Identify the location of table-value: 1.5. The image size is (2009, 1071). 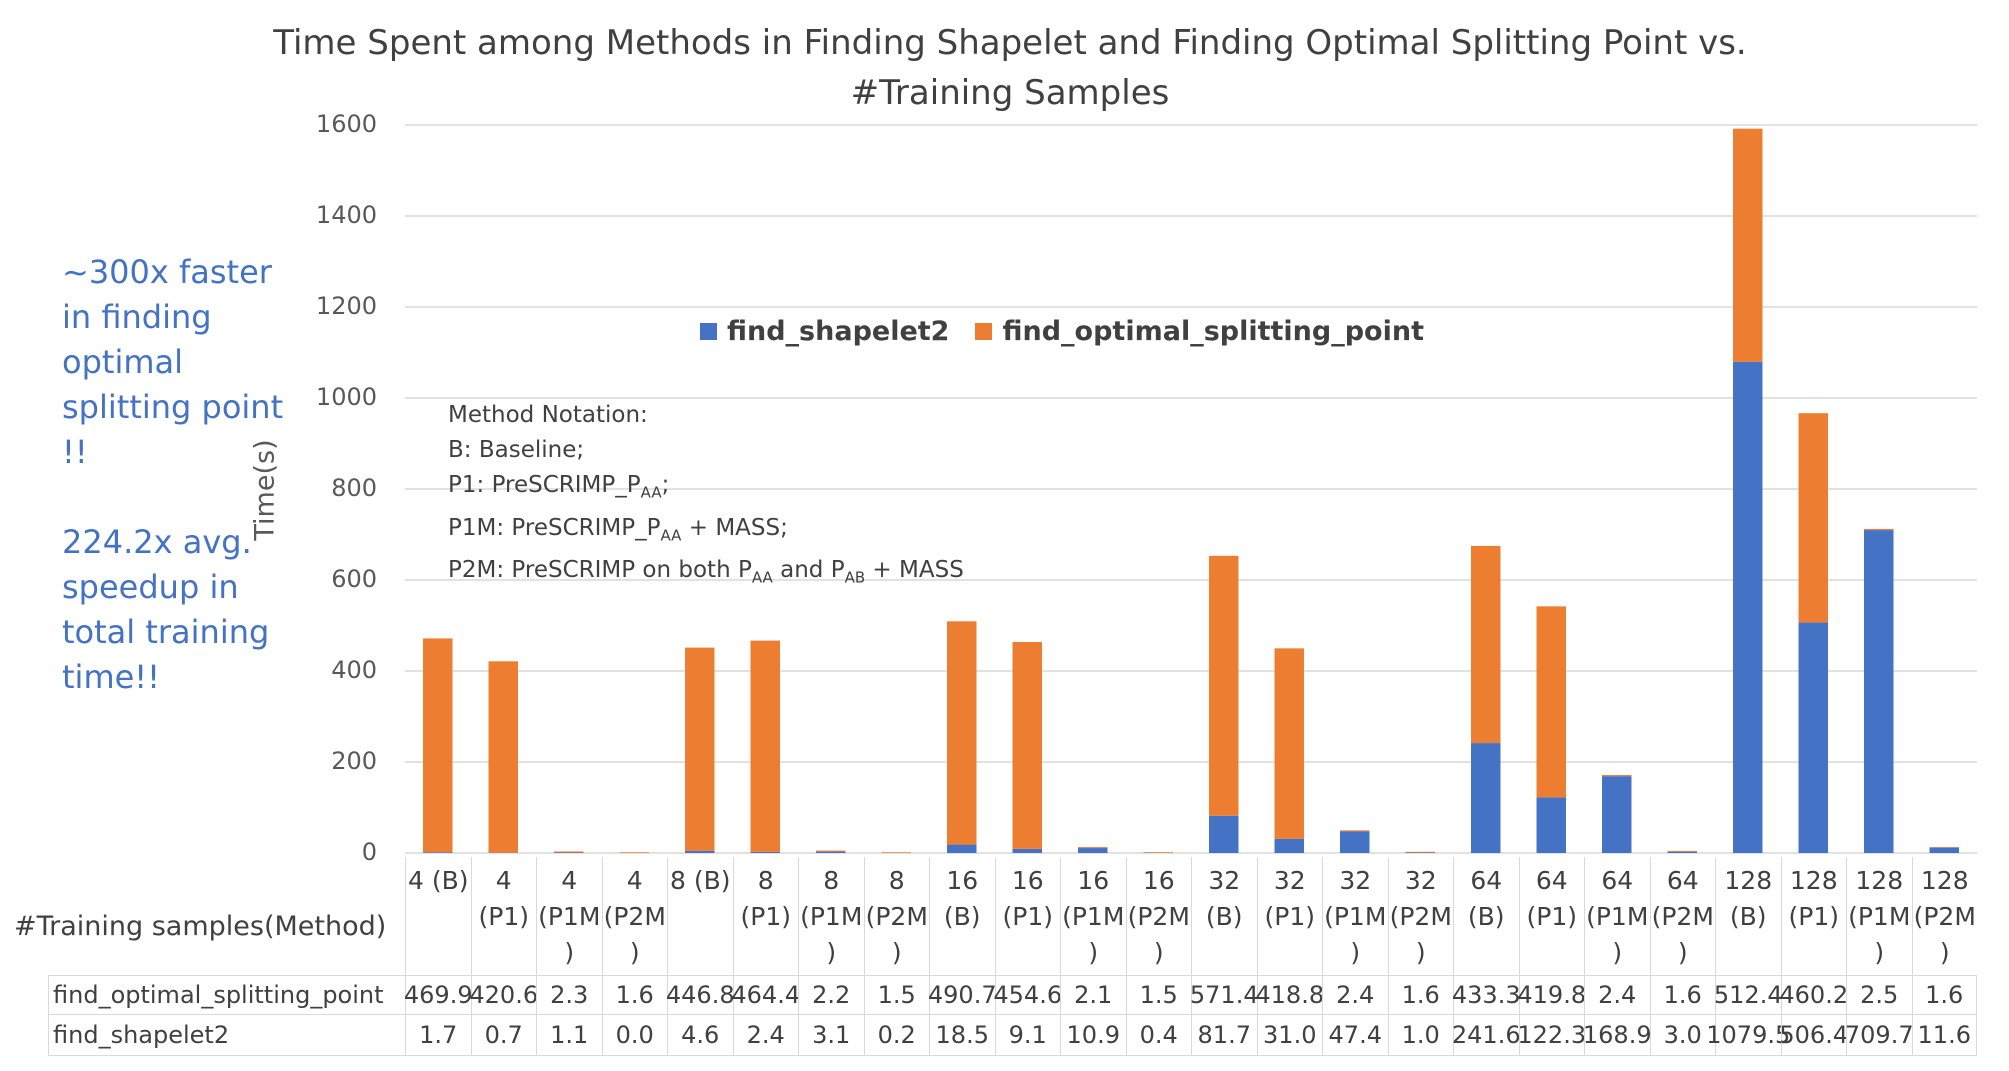
(1158, 995).